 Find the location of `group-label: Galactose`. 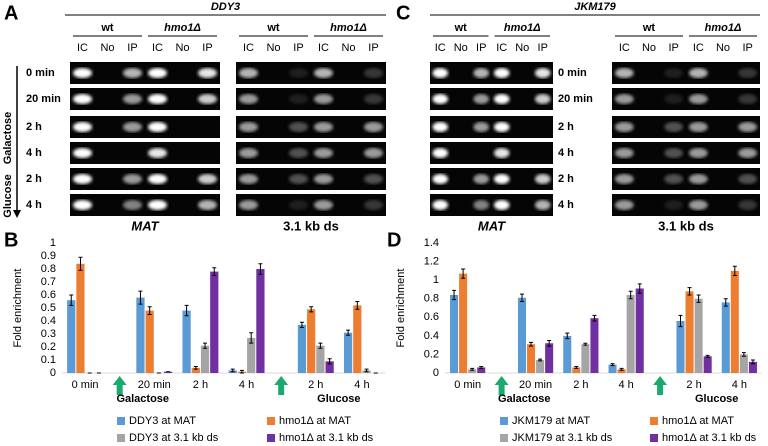

group-label: Galactose is located at coordinates (524, 399).